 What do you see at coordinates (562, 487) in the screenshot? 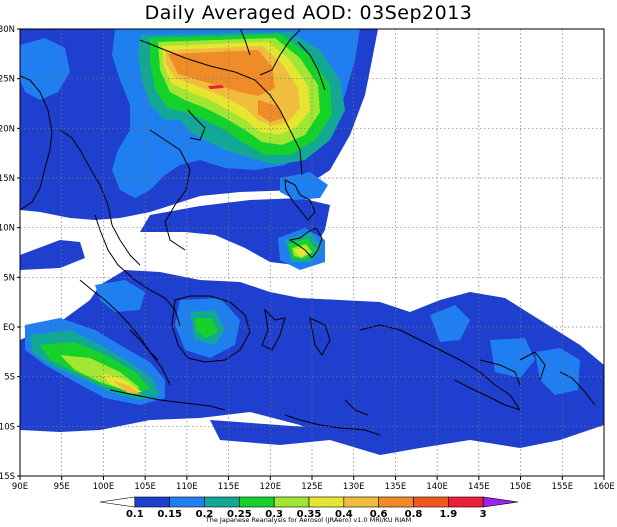
I see `x-tick-label: 155E` at bounding box center [562, 487].